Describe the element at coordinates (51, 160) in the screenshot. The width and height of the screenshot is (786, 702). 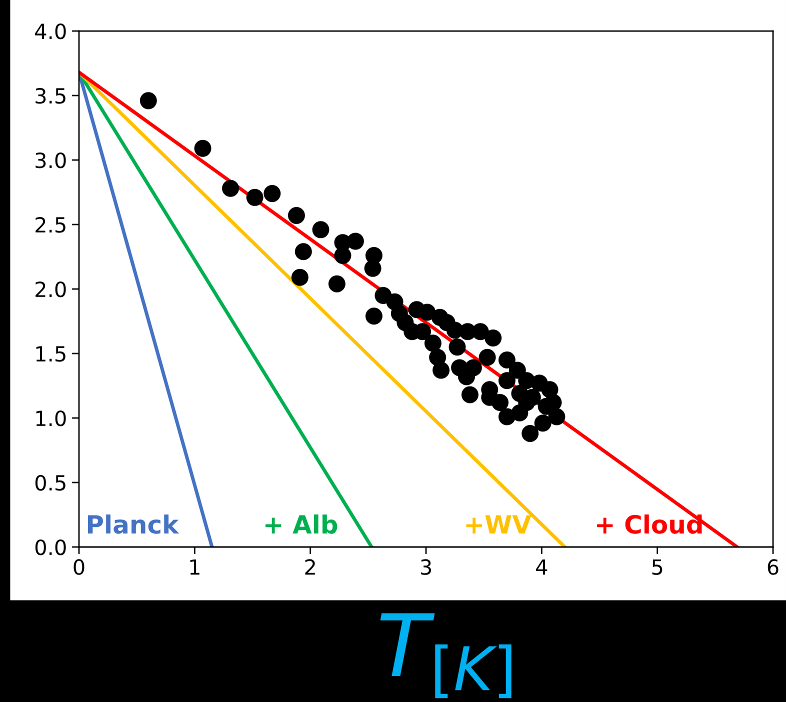
I see `y-tick-label: 3.0` at that location.